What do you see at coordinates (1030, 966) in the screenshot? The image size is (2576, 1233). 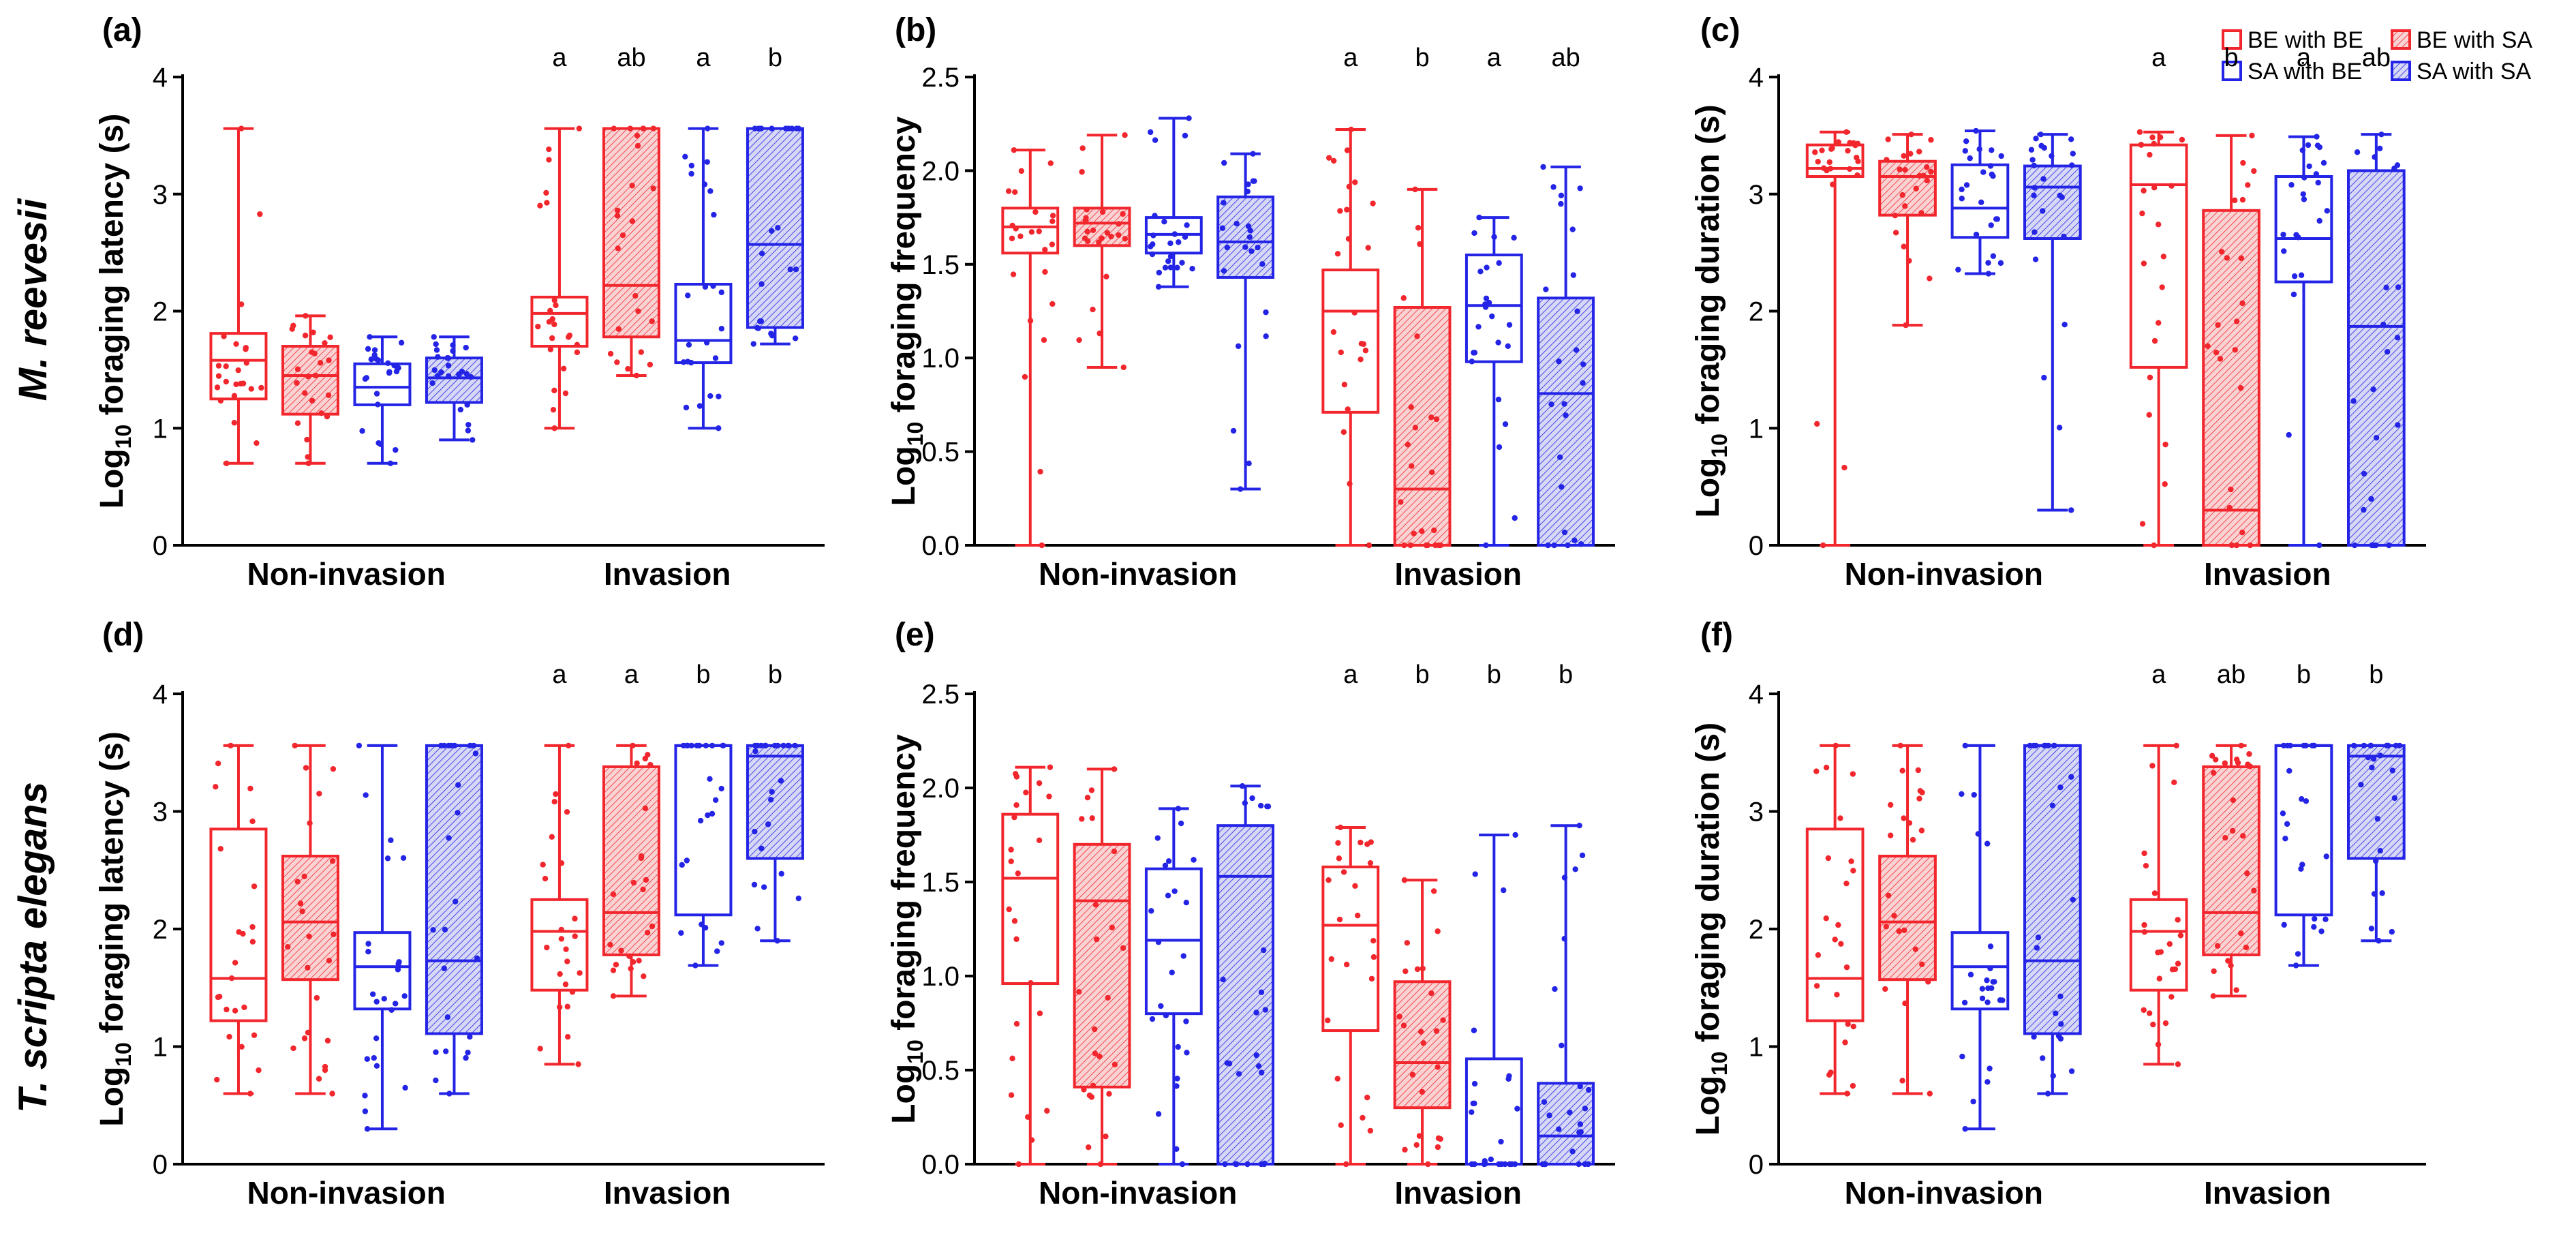 I see `box-be-be-non-invasion` at bounding box center [1030, 966].